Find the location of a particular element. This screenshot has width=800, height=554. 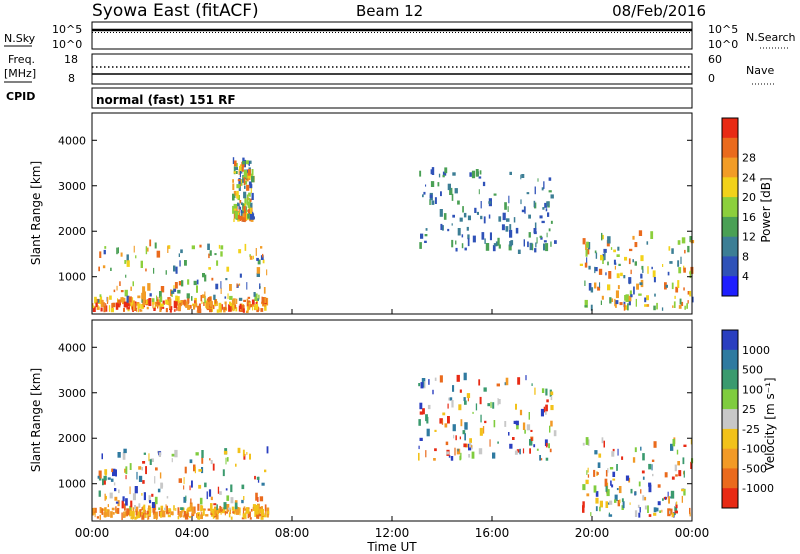

cpid-panel is located at coordinates (392, 98).